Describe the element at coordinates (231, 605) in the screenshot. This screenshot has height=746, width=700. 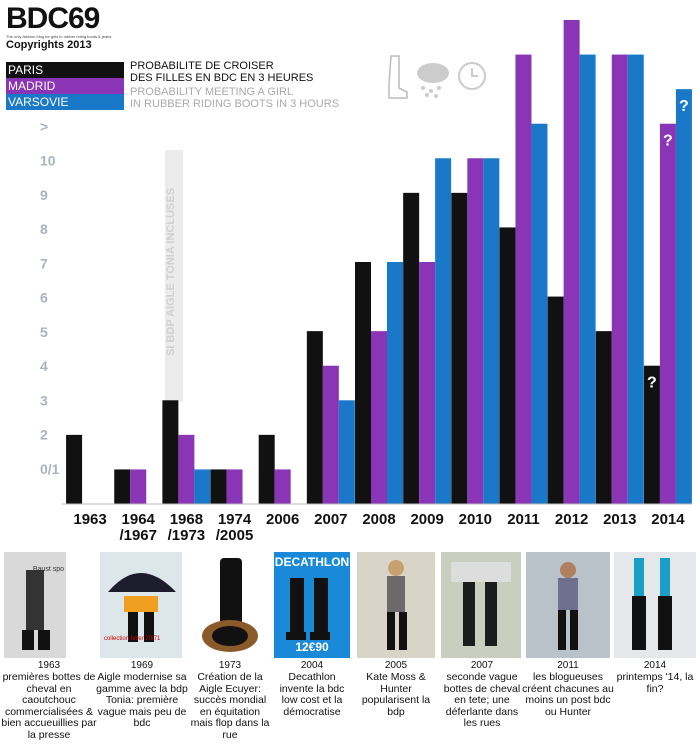
I see `photo-1973` at that location.